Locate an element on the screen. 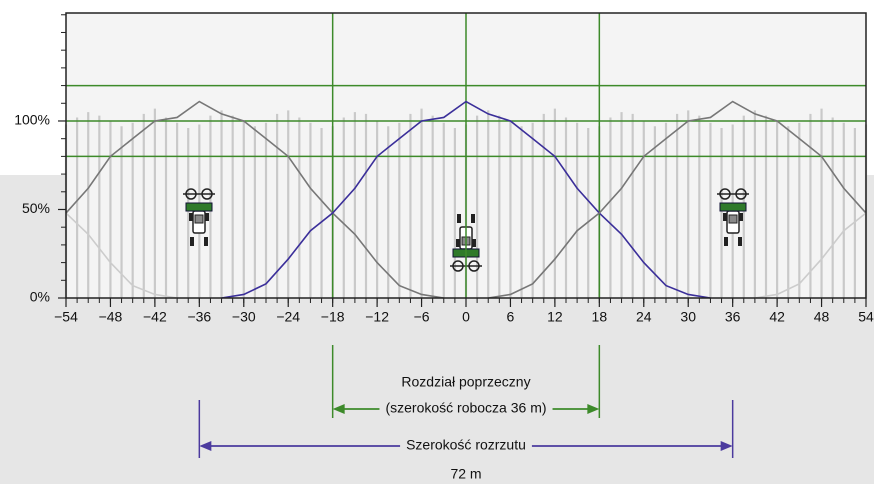  annotation-text: Szerokość rozrzutu is located at coordinates (466, 445).